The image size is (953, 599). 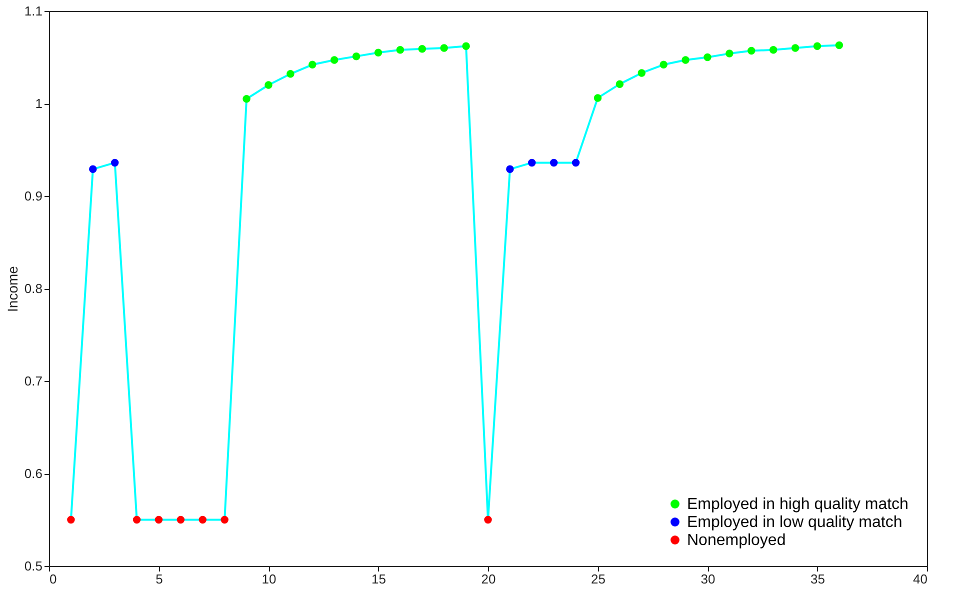 What do you see at coordinates (159, 579) in the screenshot?
I see `x-tick-label: 5` at bounding box center [159, 579].